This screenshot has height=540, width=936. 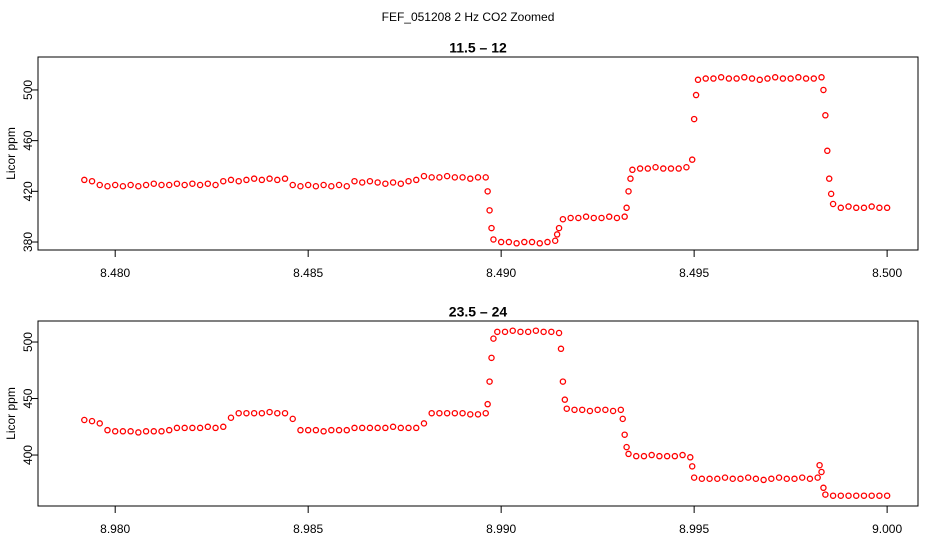 What do you see at coordinates (28, 398) in the screenshot?
I see `y-tick-label: 450` at bounding box center [28, 398].